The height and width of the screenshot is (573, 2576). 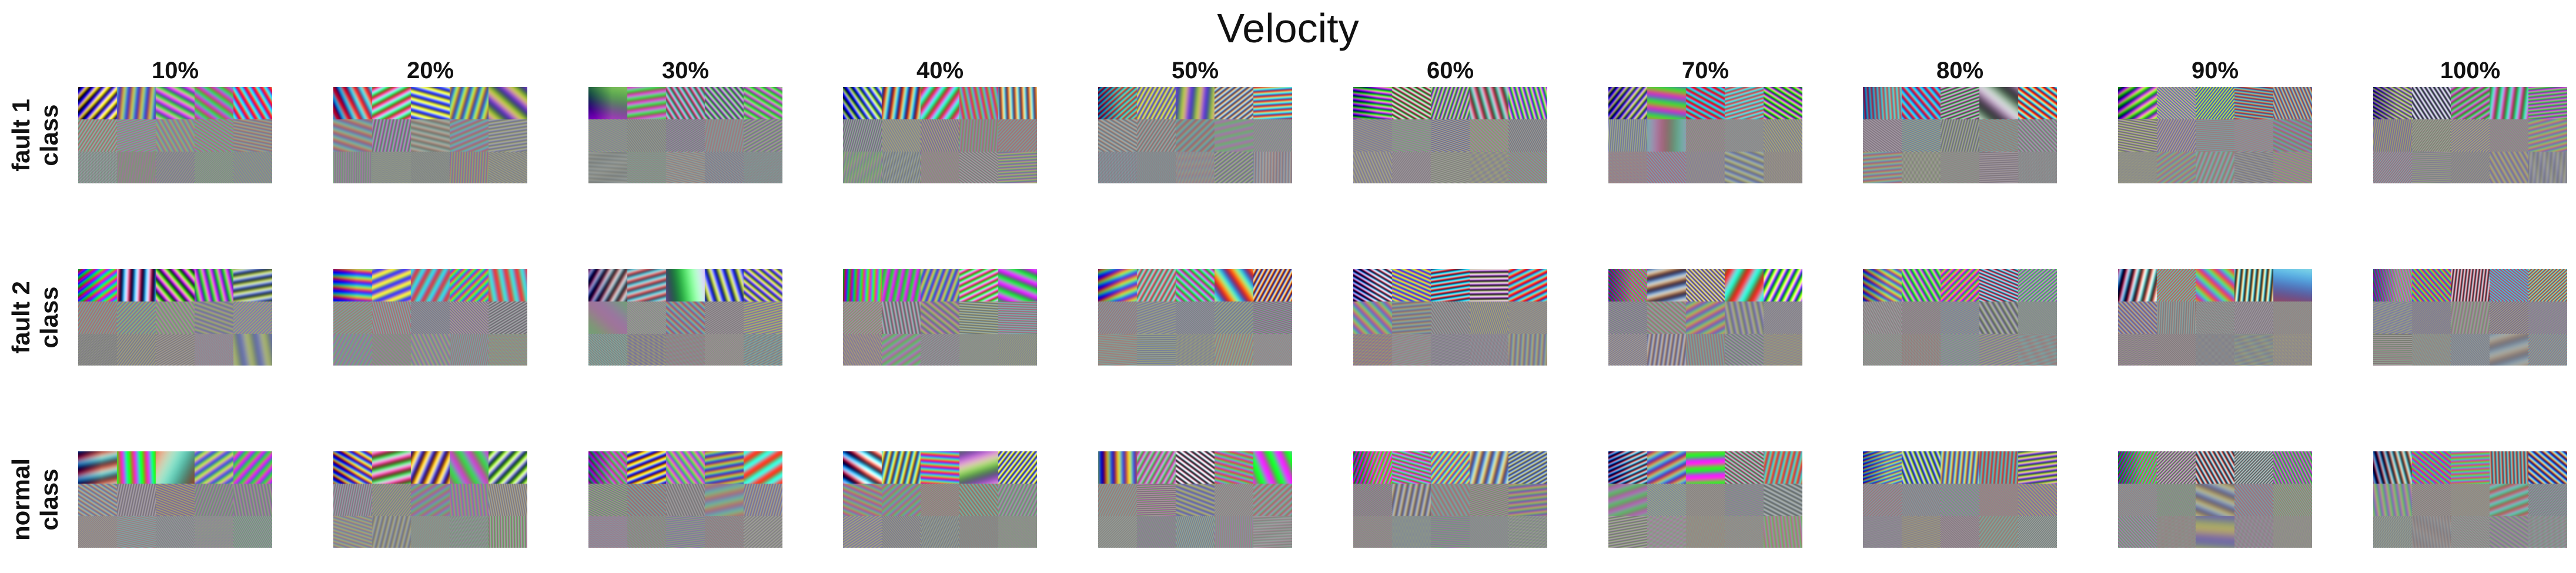 I want to click on column-header: 40%, so click(x=940, y=70).